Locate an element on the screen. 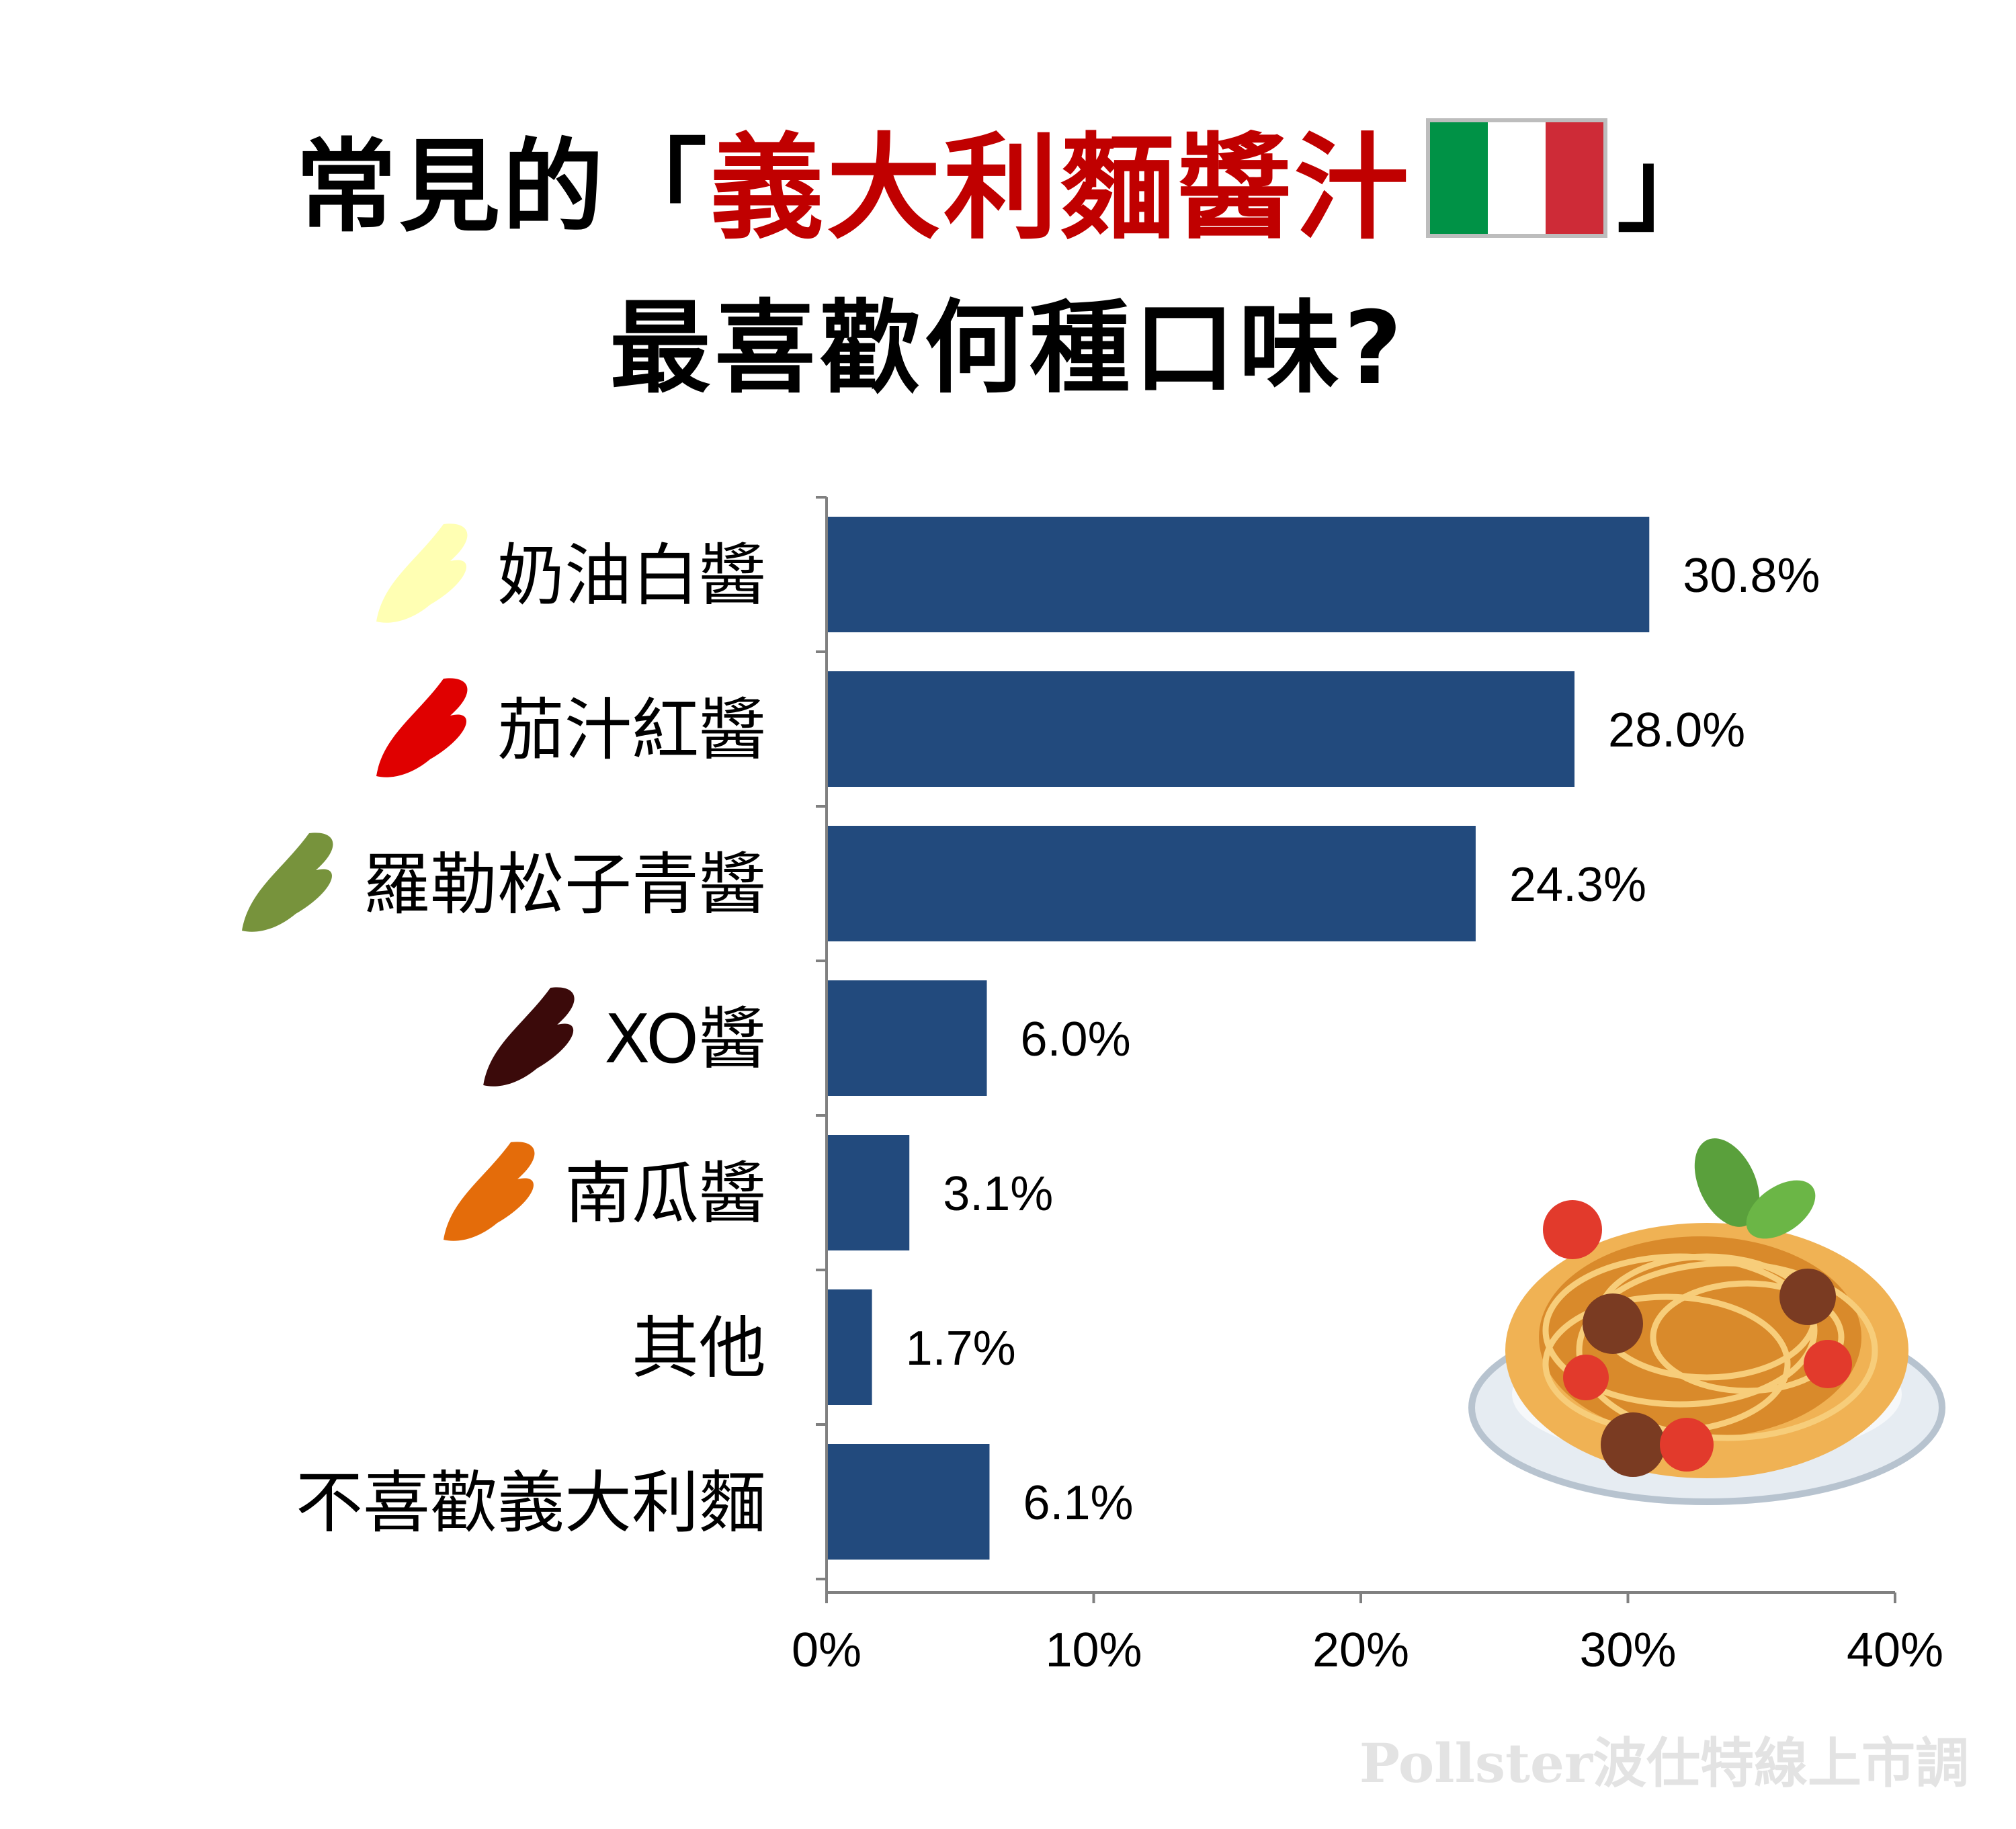 The height and width of the screenshot is (1829, 2016). value-label: 28.0% is located at coordinates (1676, 730).